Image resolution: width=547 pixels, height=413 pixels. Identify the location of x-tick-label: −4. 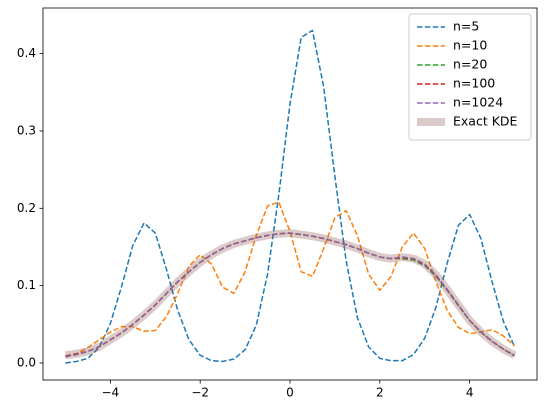
(111, 393).